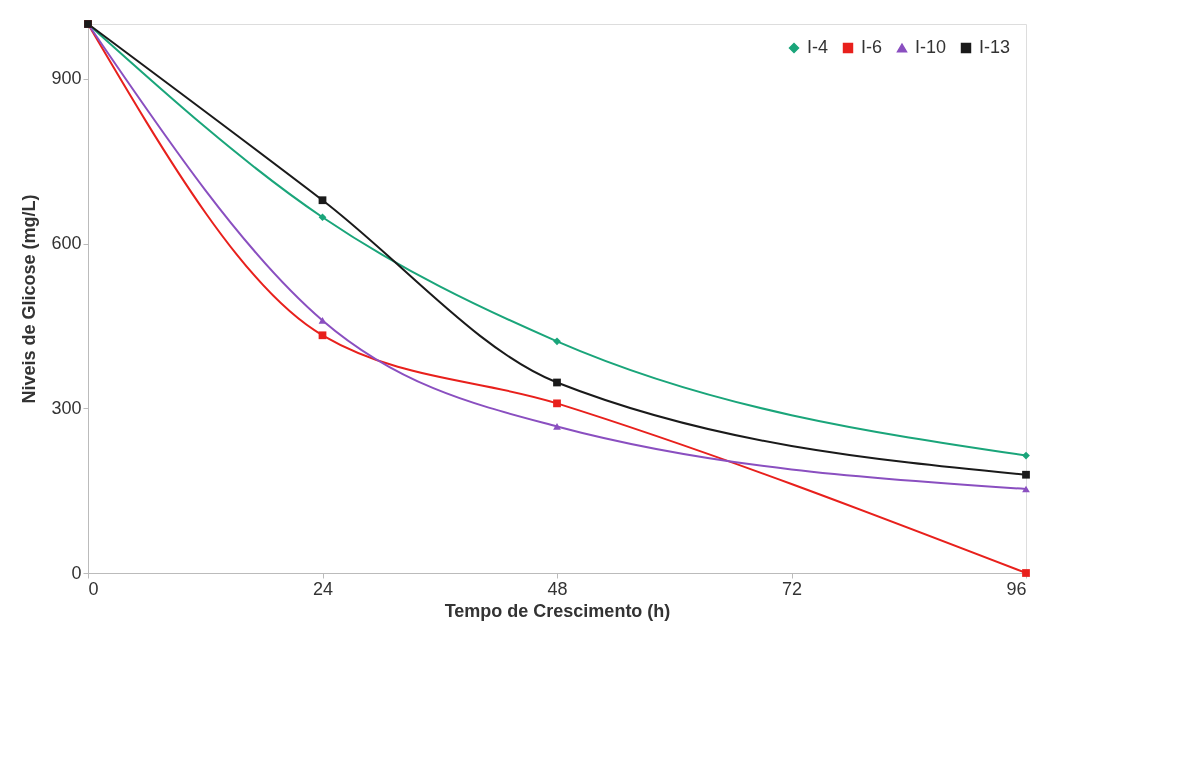 Image resolution: width=1200 pixels, height=767 pixels. Describe the element at coordinates (93, 588) in the screenshot. I see `x-tick-label: 0` at that location.